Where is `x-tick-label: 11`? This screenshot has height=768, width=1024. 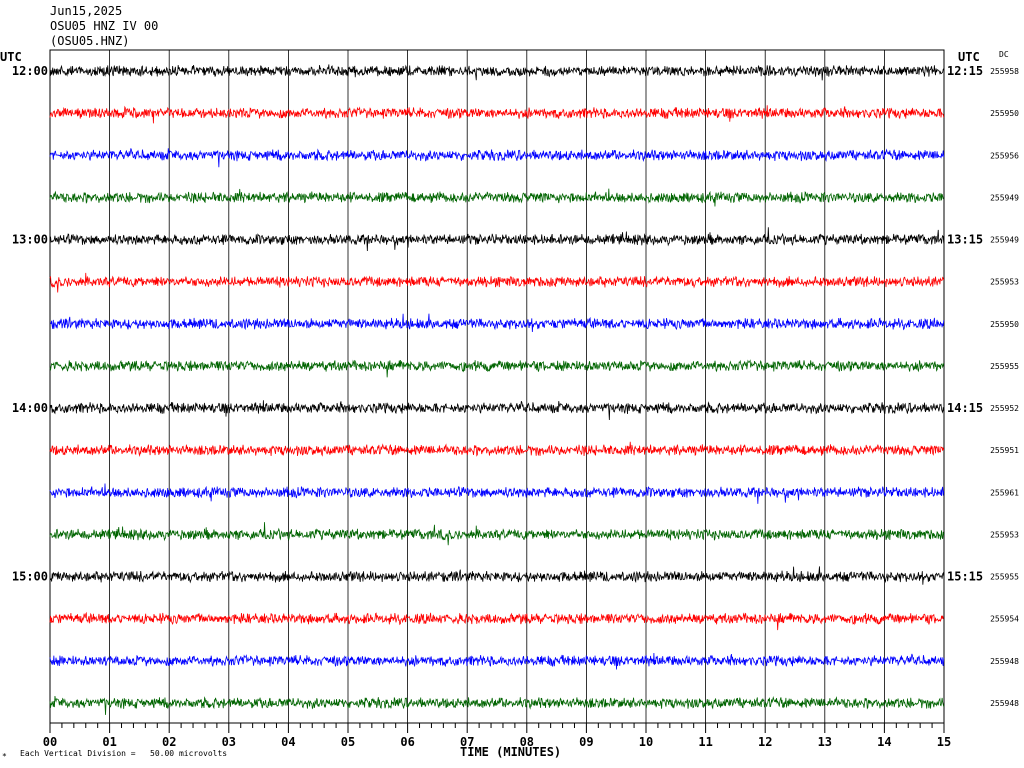
x-tick-label: 11 is located at coordinates (705, 742).